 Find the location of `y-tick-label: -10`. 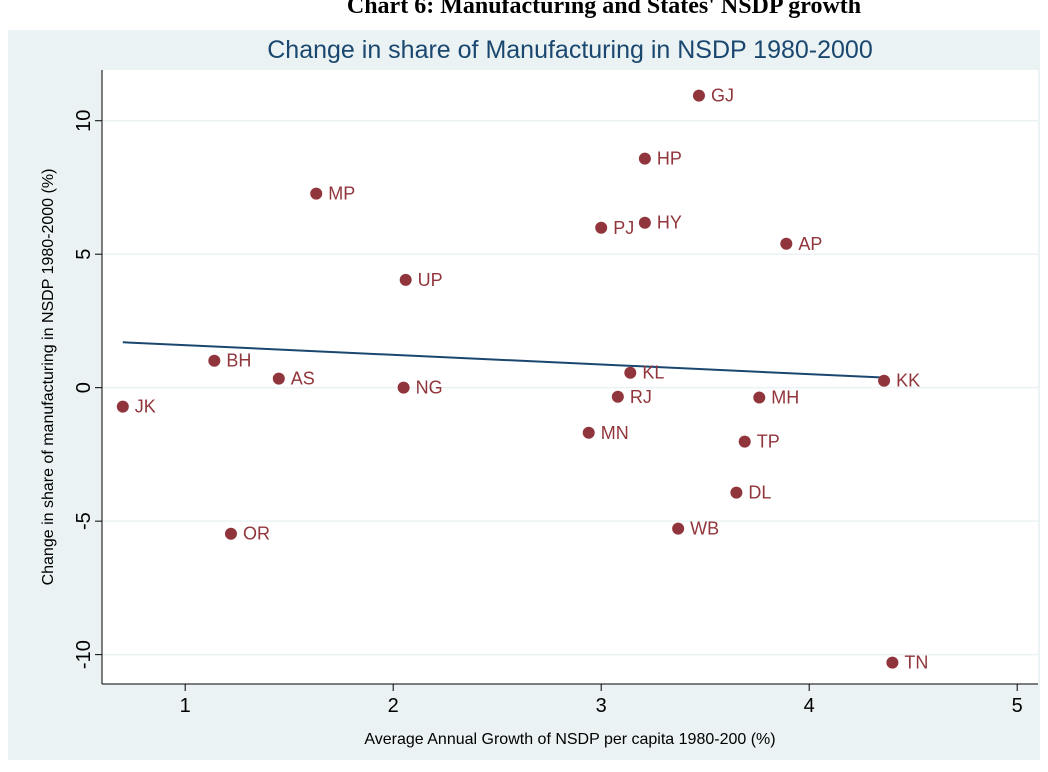

y-tick-label: -10 is located at coordinates (84, 654).